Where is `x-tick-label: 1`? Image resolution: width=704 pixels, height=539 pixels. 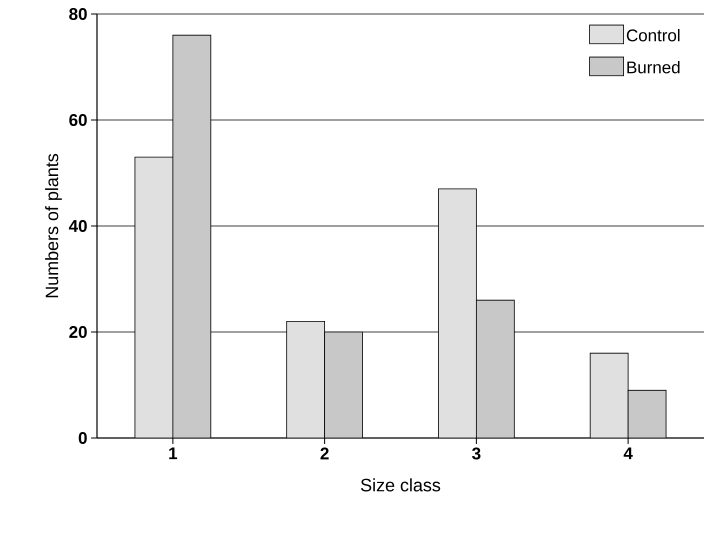
x-tick-label: 1 is located at coordinates (173, 453).